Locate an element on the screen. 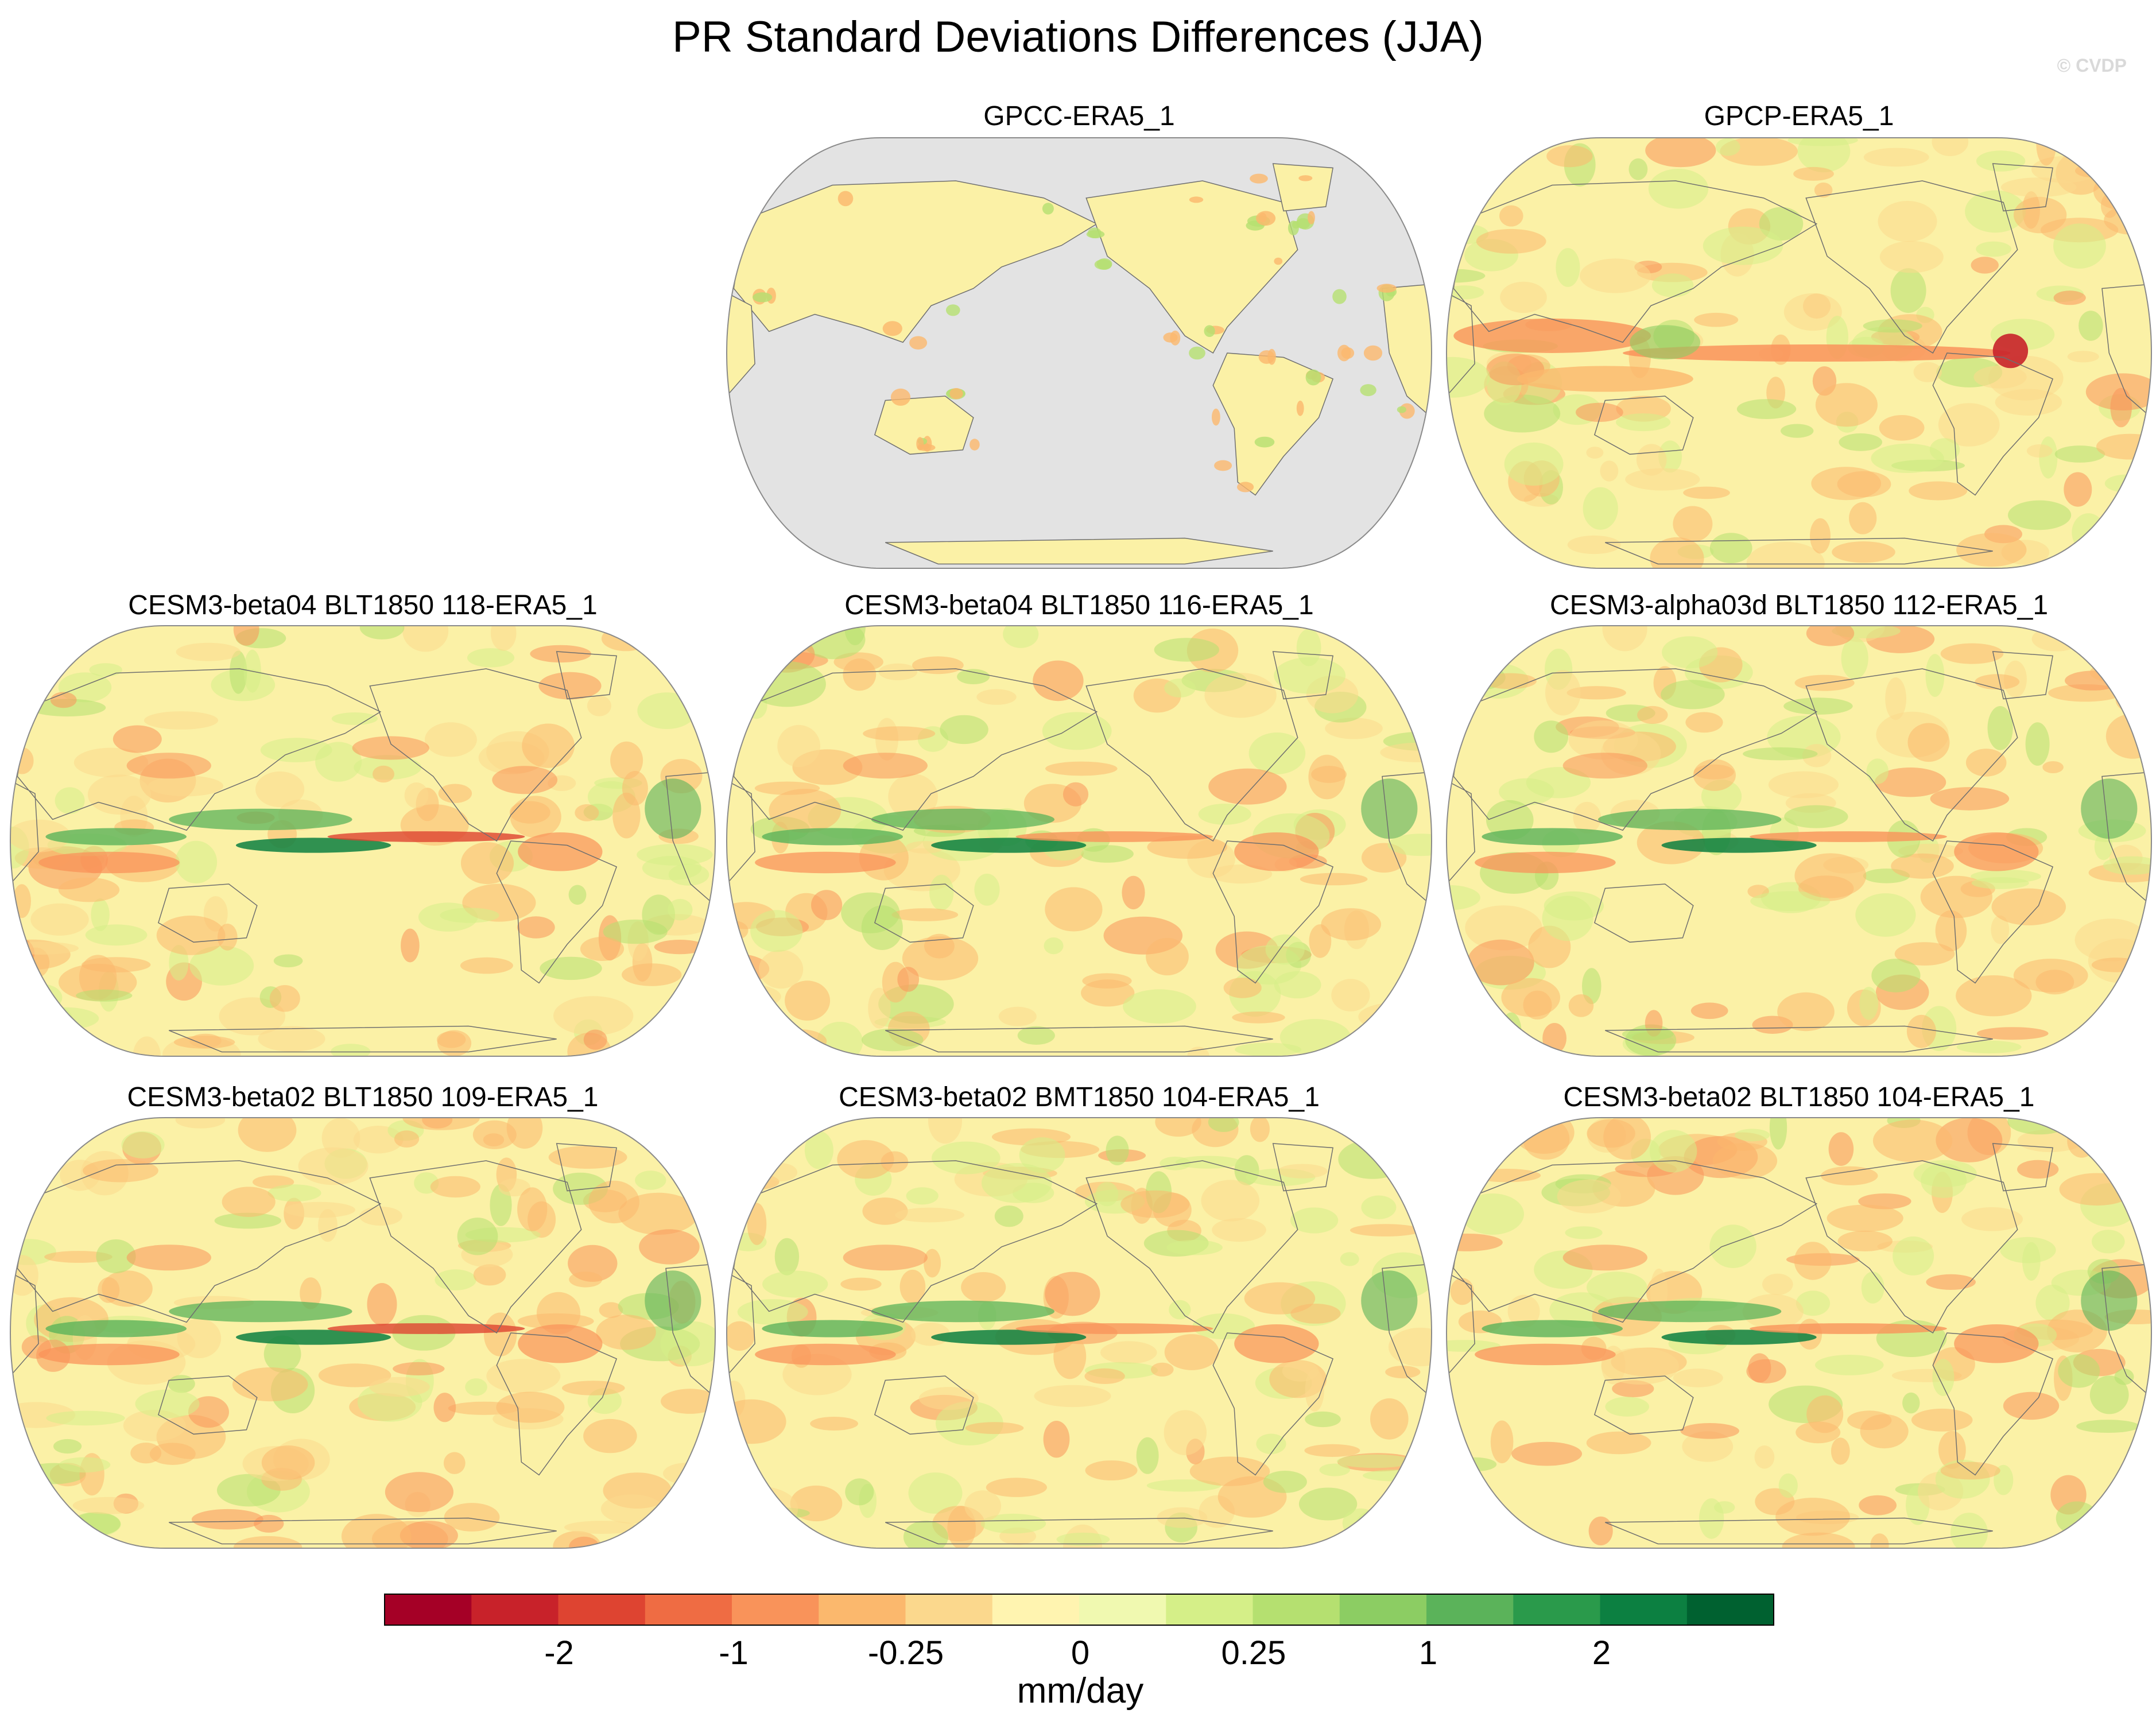  map-outline is located at coordinates (1799, 1333).